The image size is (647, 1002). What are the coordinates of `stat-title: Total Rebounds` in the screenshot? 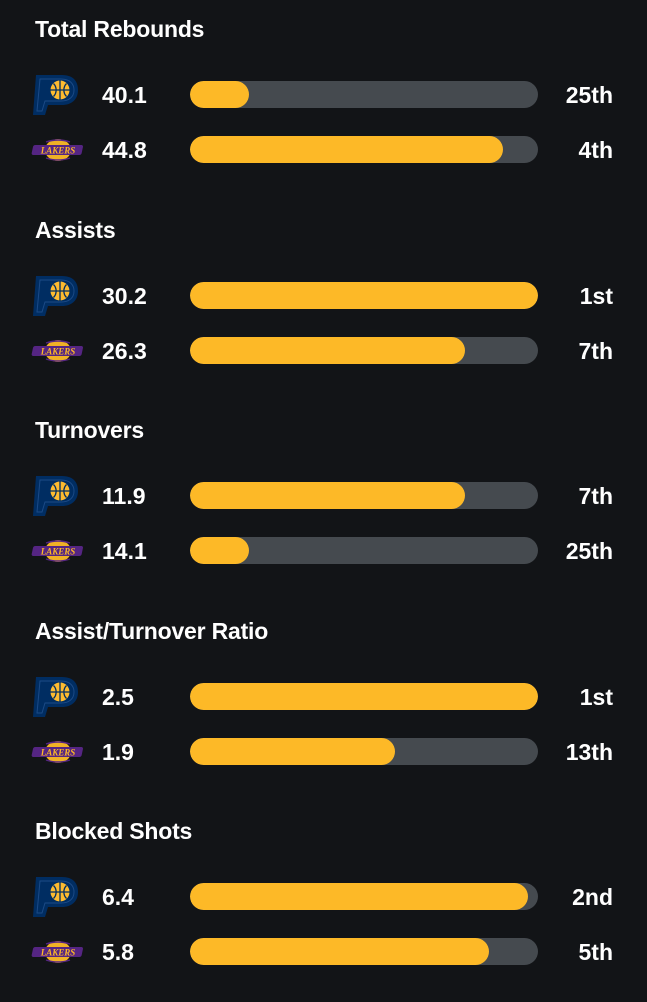 It's located at (120, 29).